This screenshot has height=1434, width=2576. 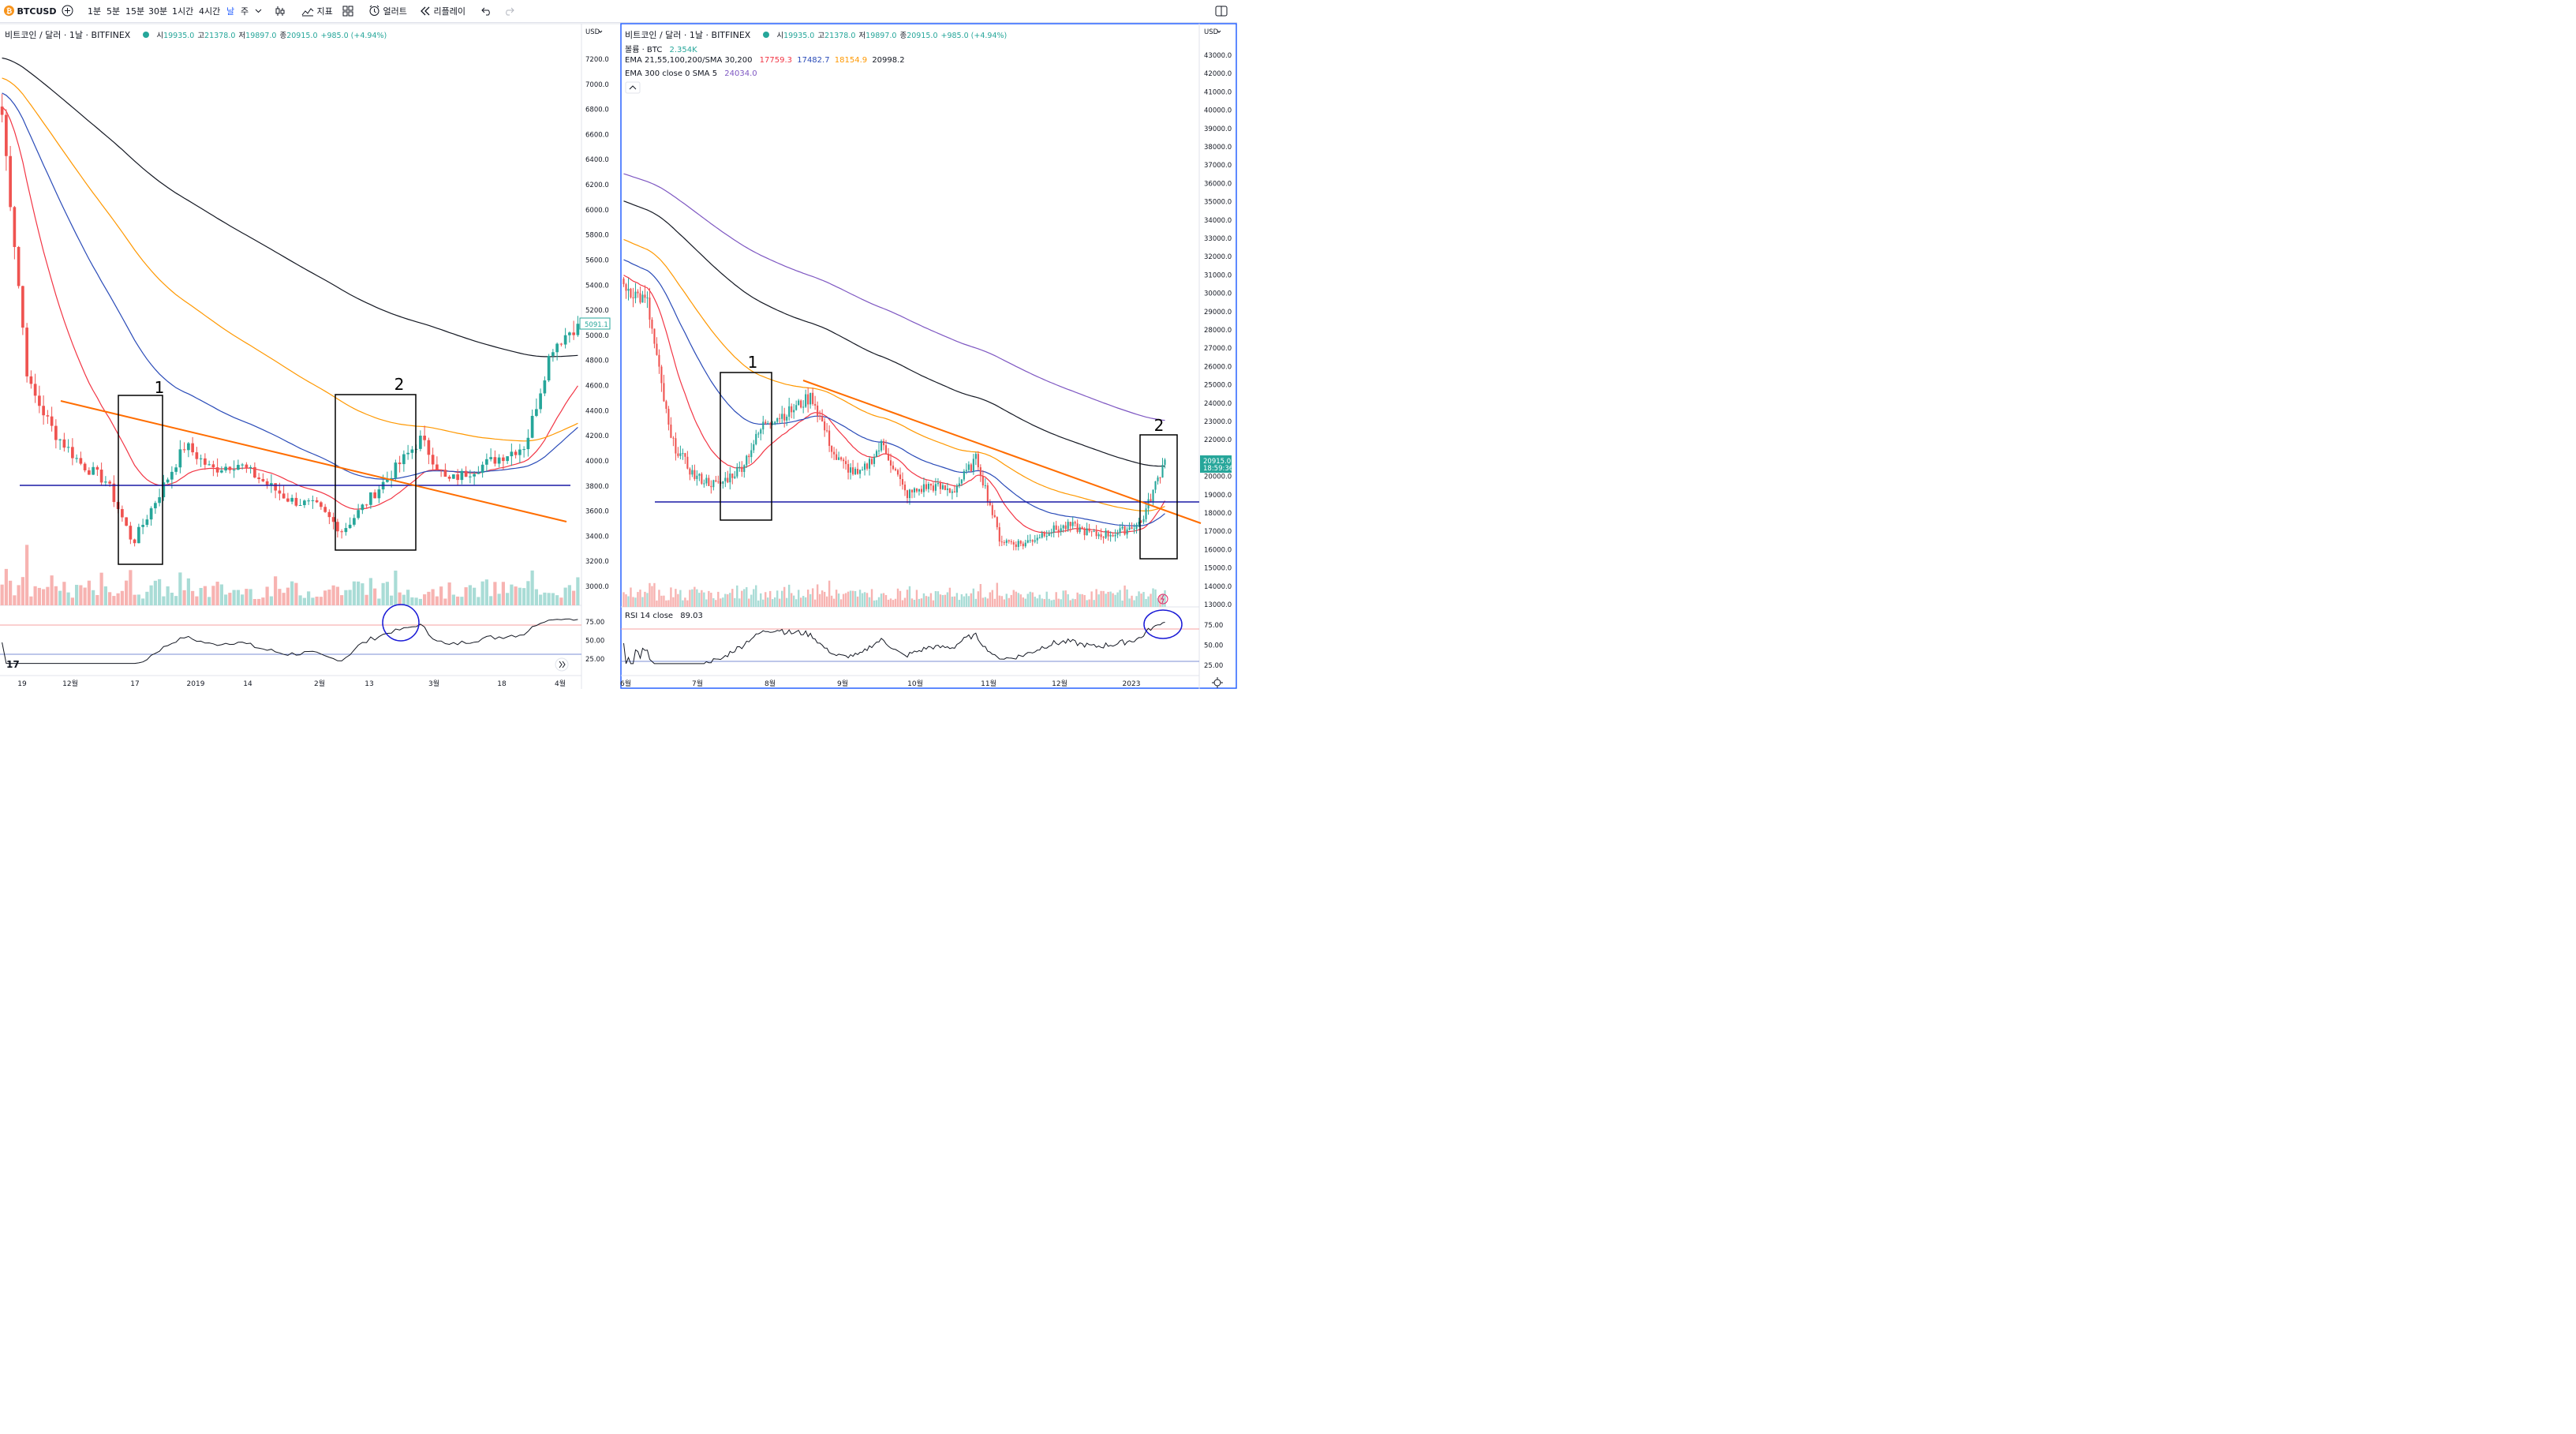 What do you see at coordinates (210, 11) in the screenshot?
I see `interval-4h: 4시간` at bounding box center [210, 11].